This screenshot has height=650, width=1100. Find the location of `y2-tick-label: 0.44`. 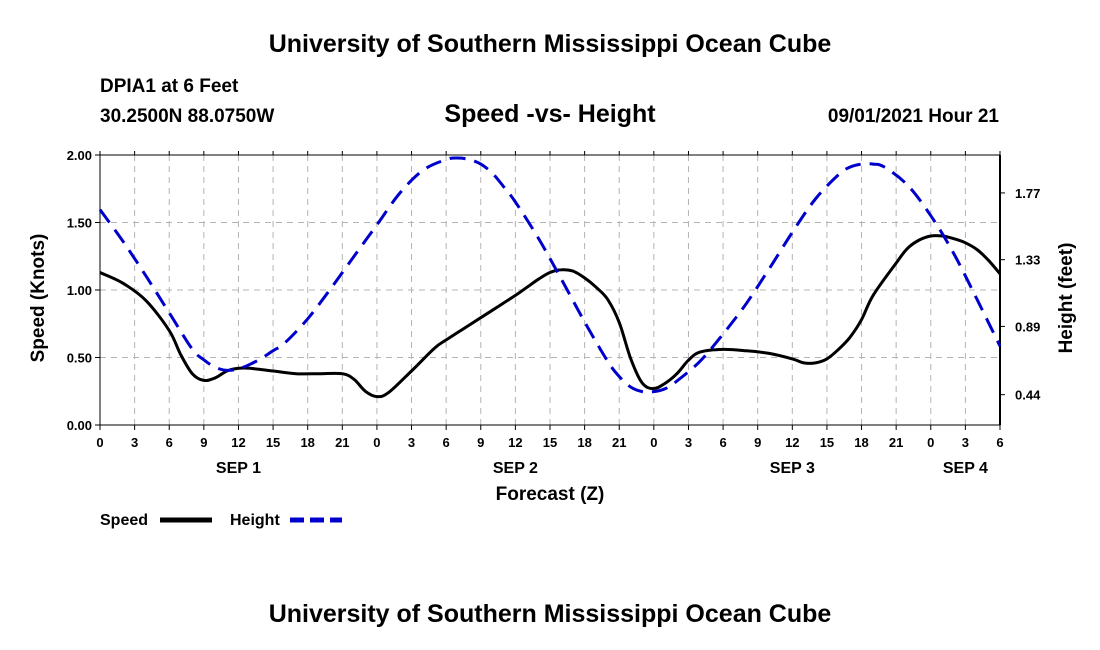

y2-tick-label: 0.44 is located at coordinates (1028, 395).